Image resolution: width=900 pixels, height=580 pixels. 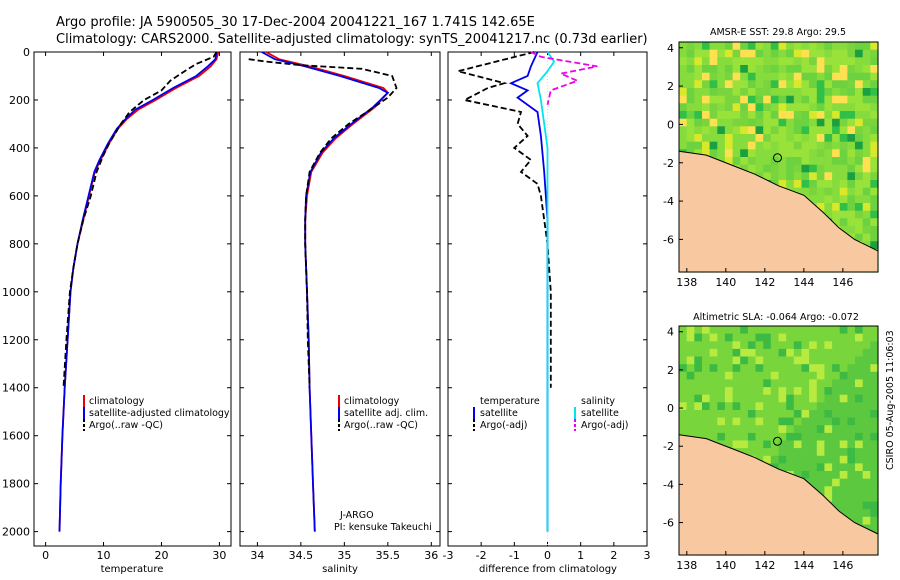 I want to click on map-x-tick-label: 138, so click(x=686, y=282).